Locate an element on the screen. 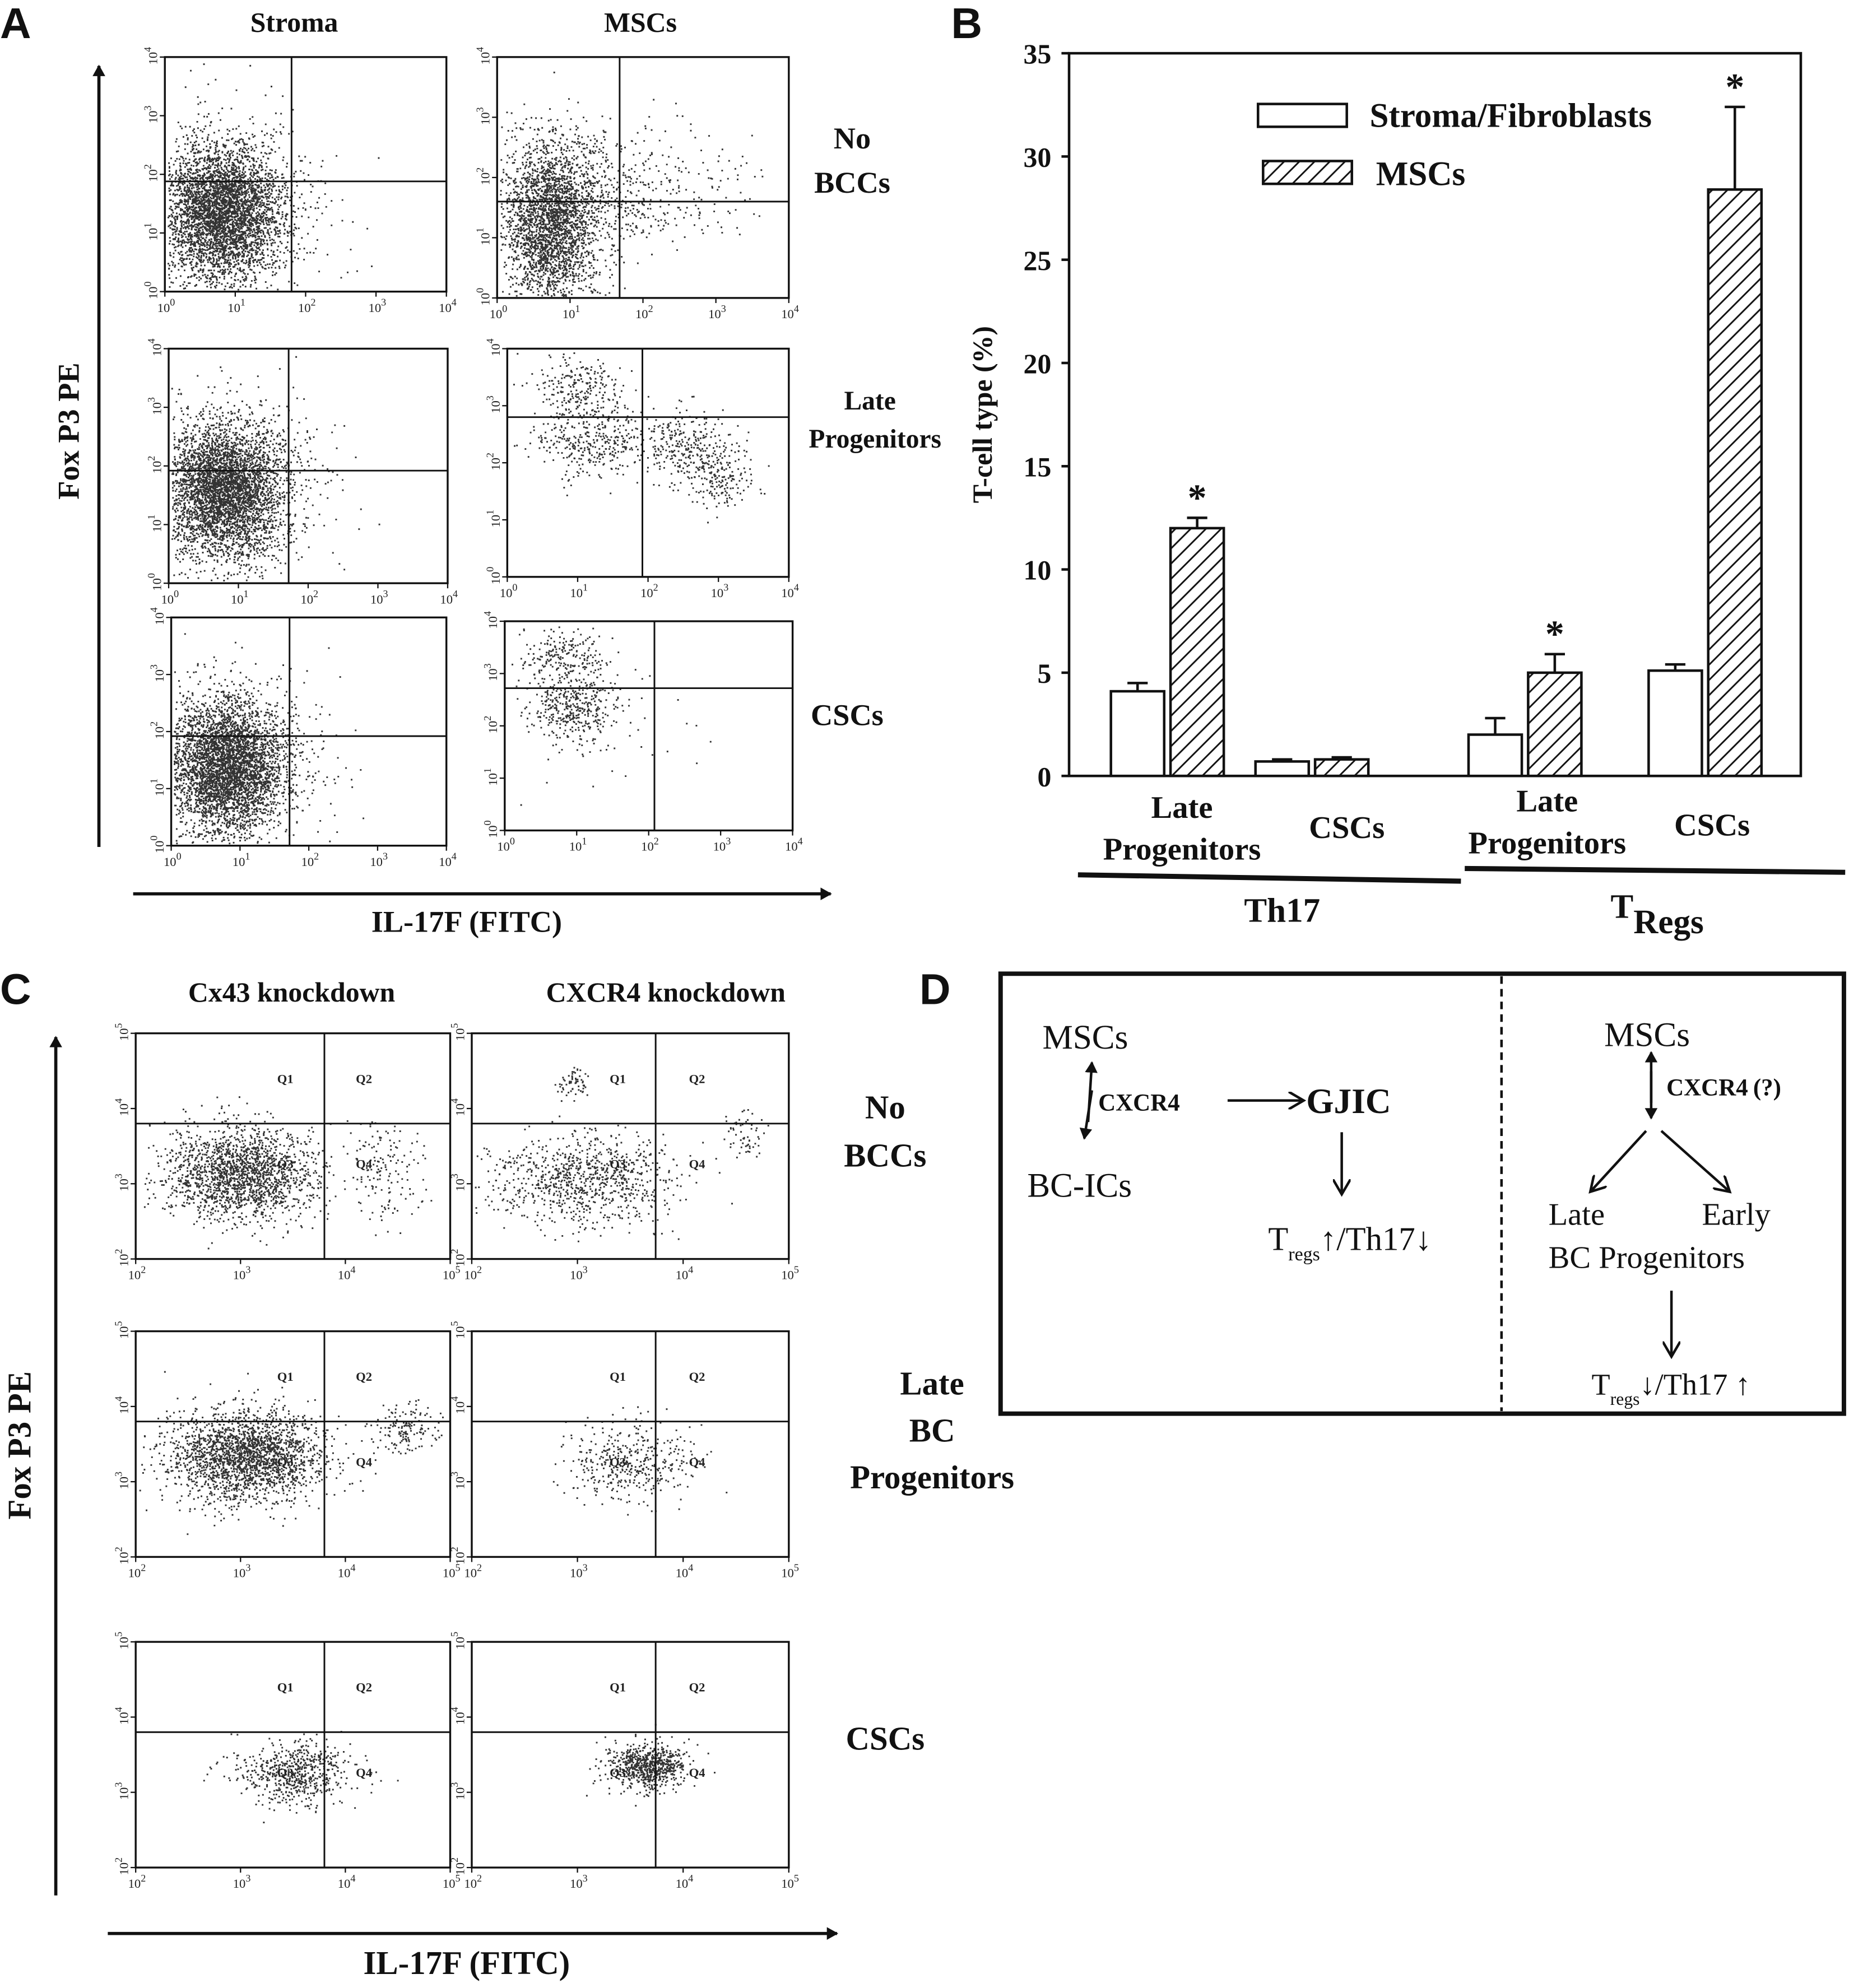 The width and height of the screenshot is (1849, 1988). diagram-frame is located at coordinates (1422, 1193).